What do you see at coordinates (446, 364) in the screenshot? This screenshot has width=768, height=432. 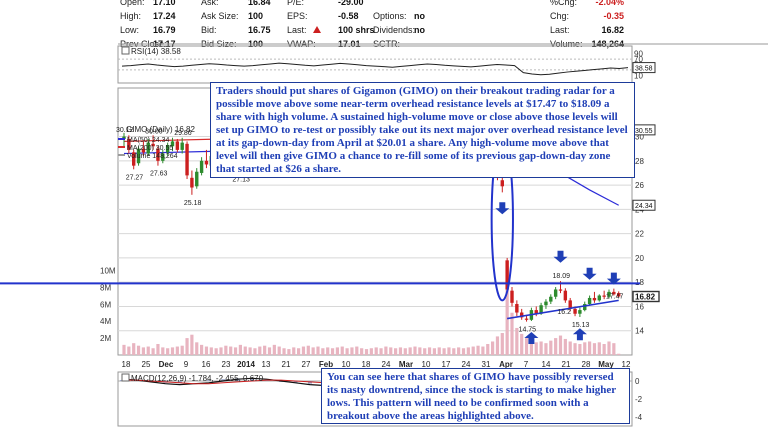 I see `x-axis-tick-label: 17` at bounding box center [446, 364].